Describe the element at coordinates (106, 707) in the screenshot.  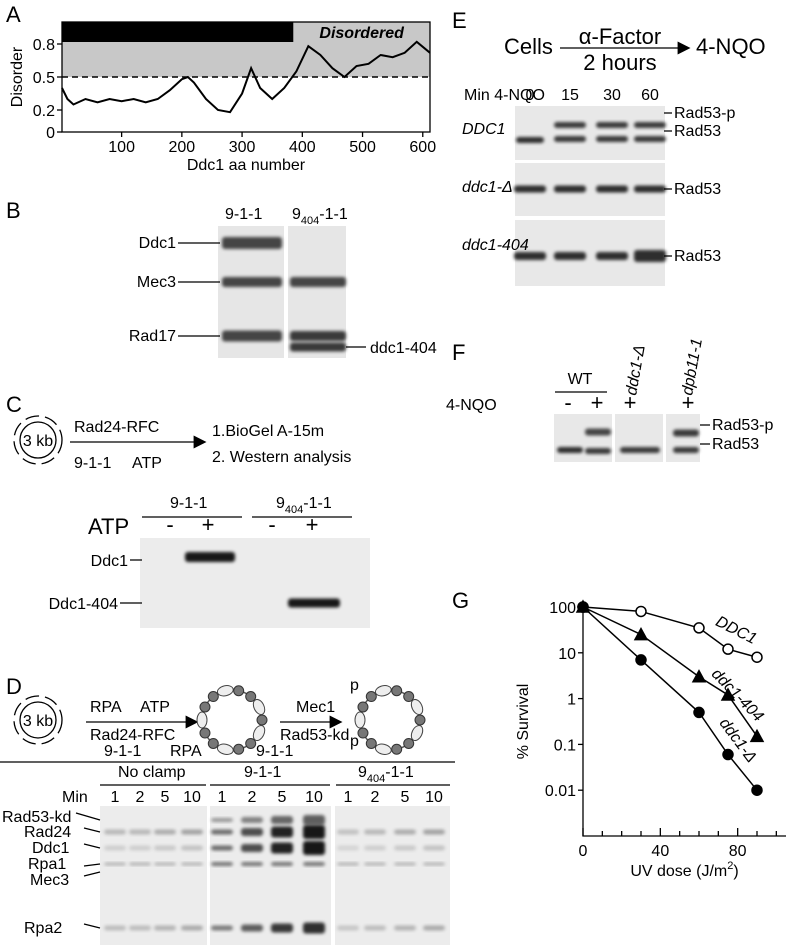
I see `reagent: RPA` at that location.